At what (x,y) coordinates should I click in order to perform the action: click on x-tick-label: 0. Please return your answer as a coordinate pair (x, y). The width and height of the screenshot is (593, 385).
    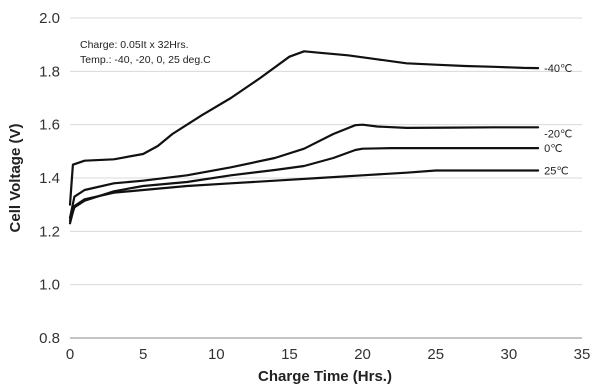
    Looking at the image, I should click on (70, 354).